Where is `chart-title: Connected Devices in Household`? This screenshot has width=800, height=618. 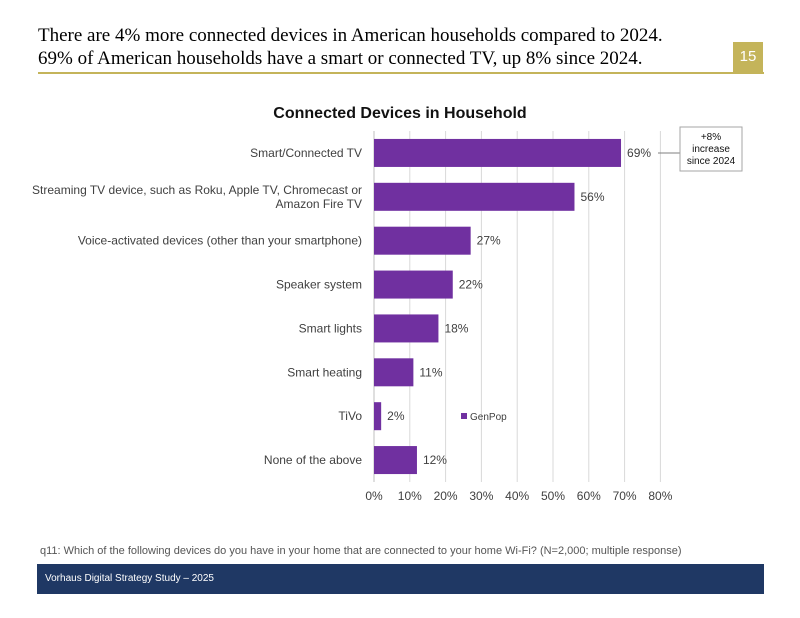
chart-title: Connected Devices in Household is located at coordinates (399, 113).